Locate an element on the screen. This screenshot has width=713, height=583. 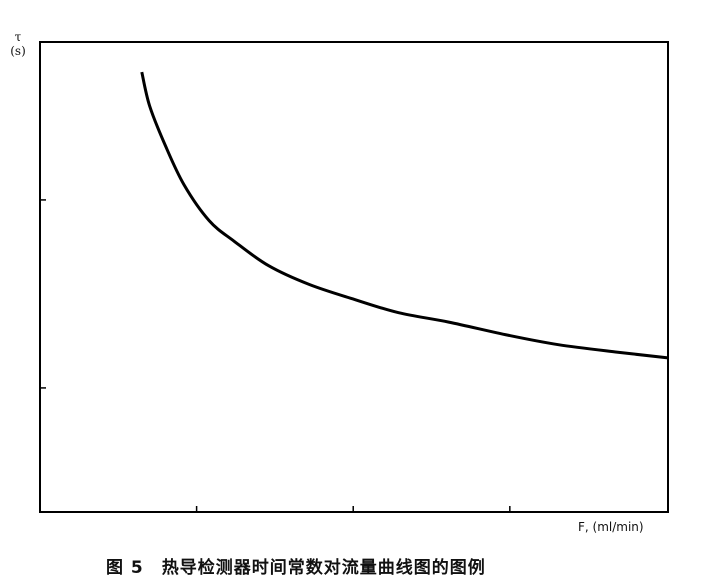
x-axis-label: F, (ml/min) is located at coordinates (611, 527).